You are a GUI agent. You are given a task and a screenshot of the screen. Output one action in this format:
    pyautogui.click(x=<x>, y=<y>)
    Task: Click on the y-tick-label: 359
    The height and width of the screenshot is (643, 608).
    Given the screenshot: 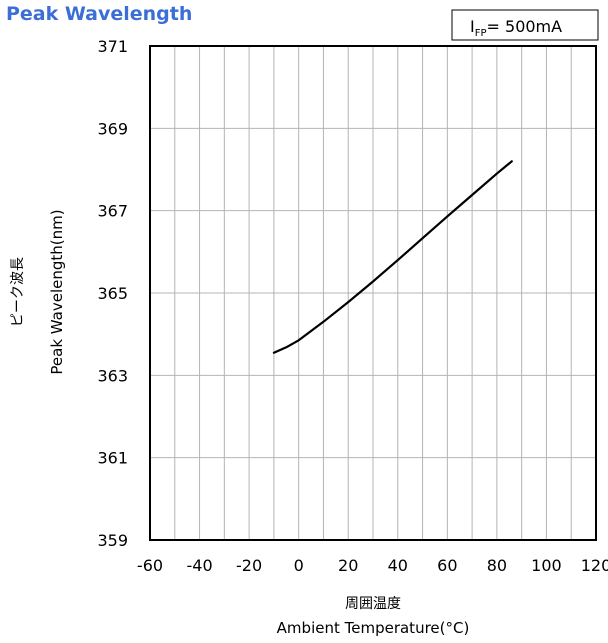 What is the action you would take?
    pyautogui.click(x=112, y=540)
    